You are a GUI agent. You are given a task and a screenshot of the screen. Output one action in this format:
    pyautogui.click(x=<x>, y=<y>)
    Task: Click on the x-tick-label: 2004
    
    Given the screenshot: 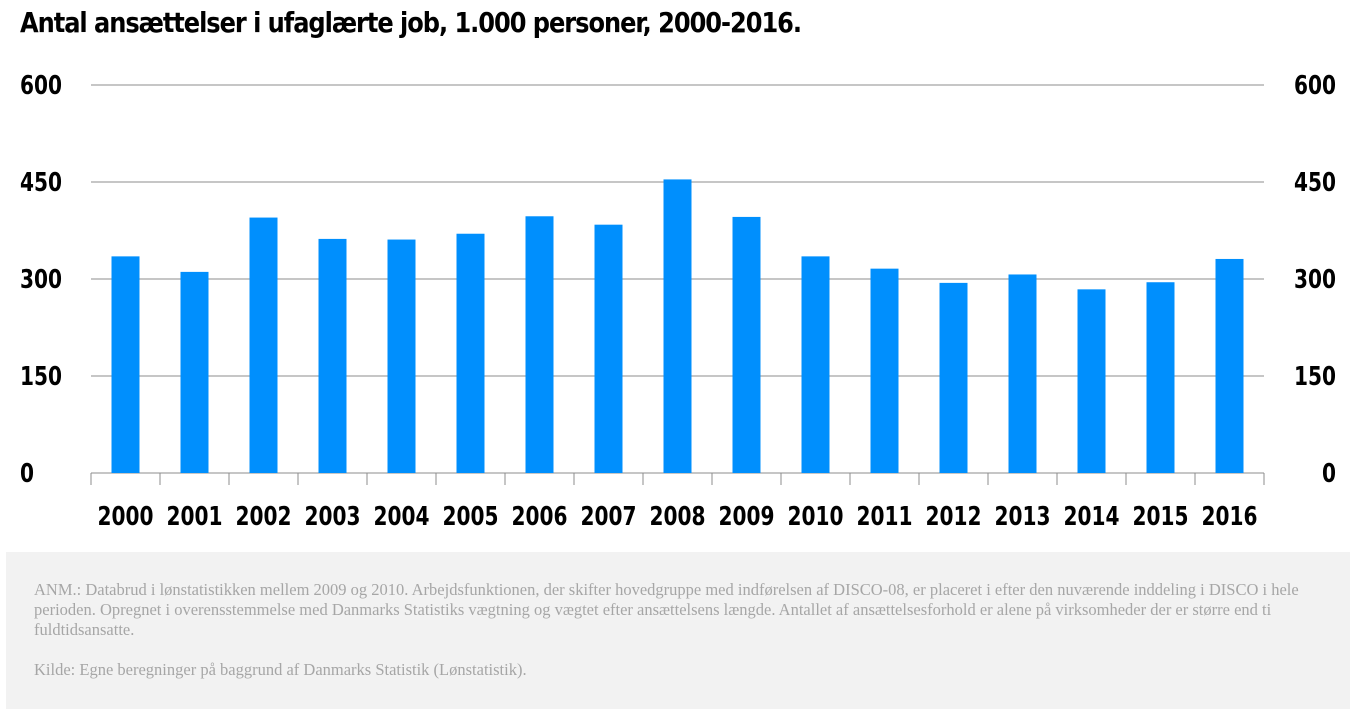 What is the action you would take?
    pyautogui.click(x=402, y=517)
    